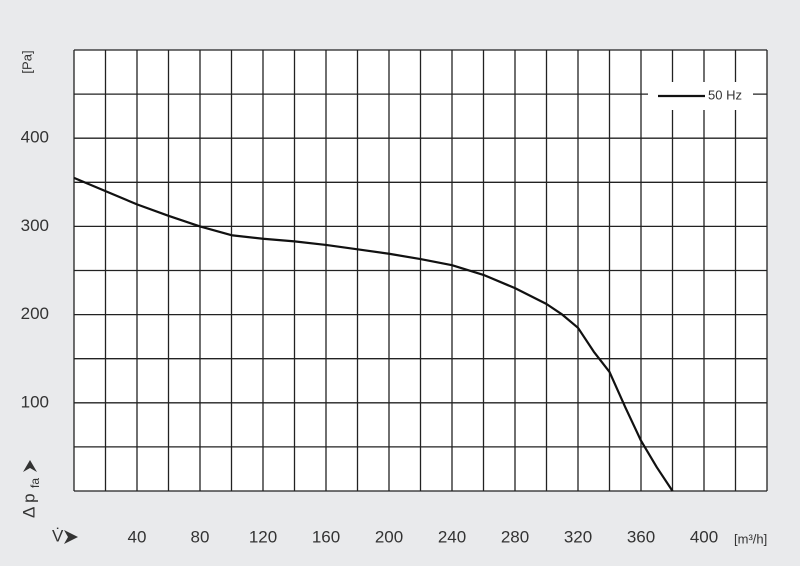  What do you see at coordinates (35, 225) in the screenshot?
I see `y-tick-label: 300` at bounding box center [35, 225].